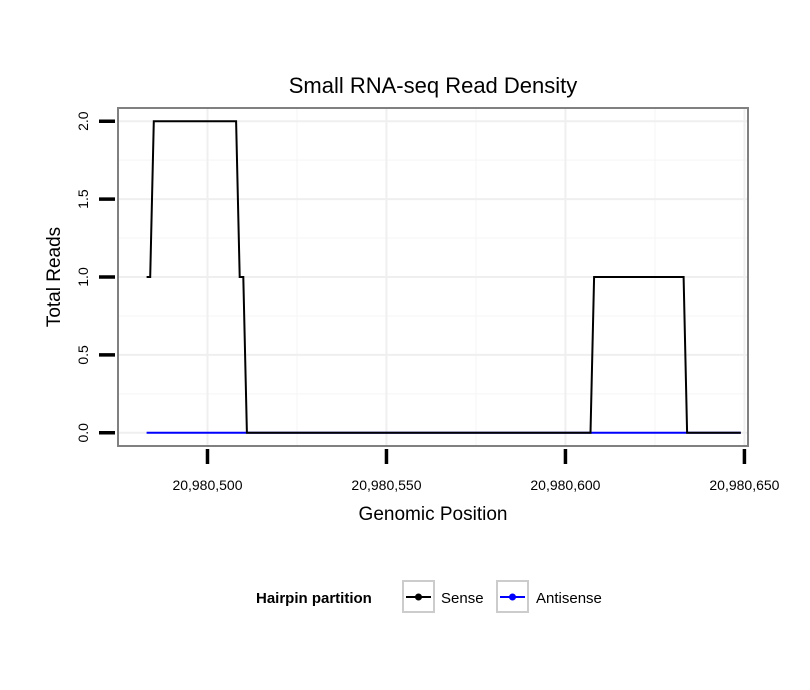 This screenshot has height=690, width=810. What do you see at coordinates (565, 485) in the screenshot?
I see `x-tick-label: 20,980,600` at bounding box center [565, 485].